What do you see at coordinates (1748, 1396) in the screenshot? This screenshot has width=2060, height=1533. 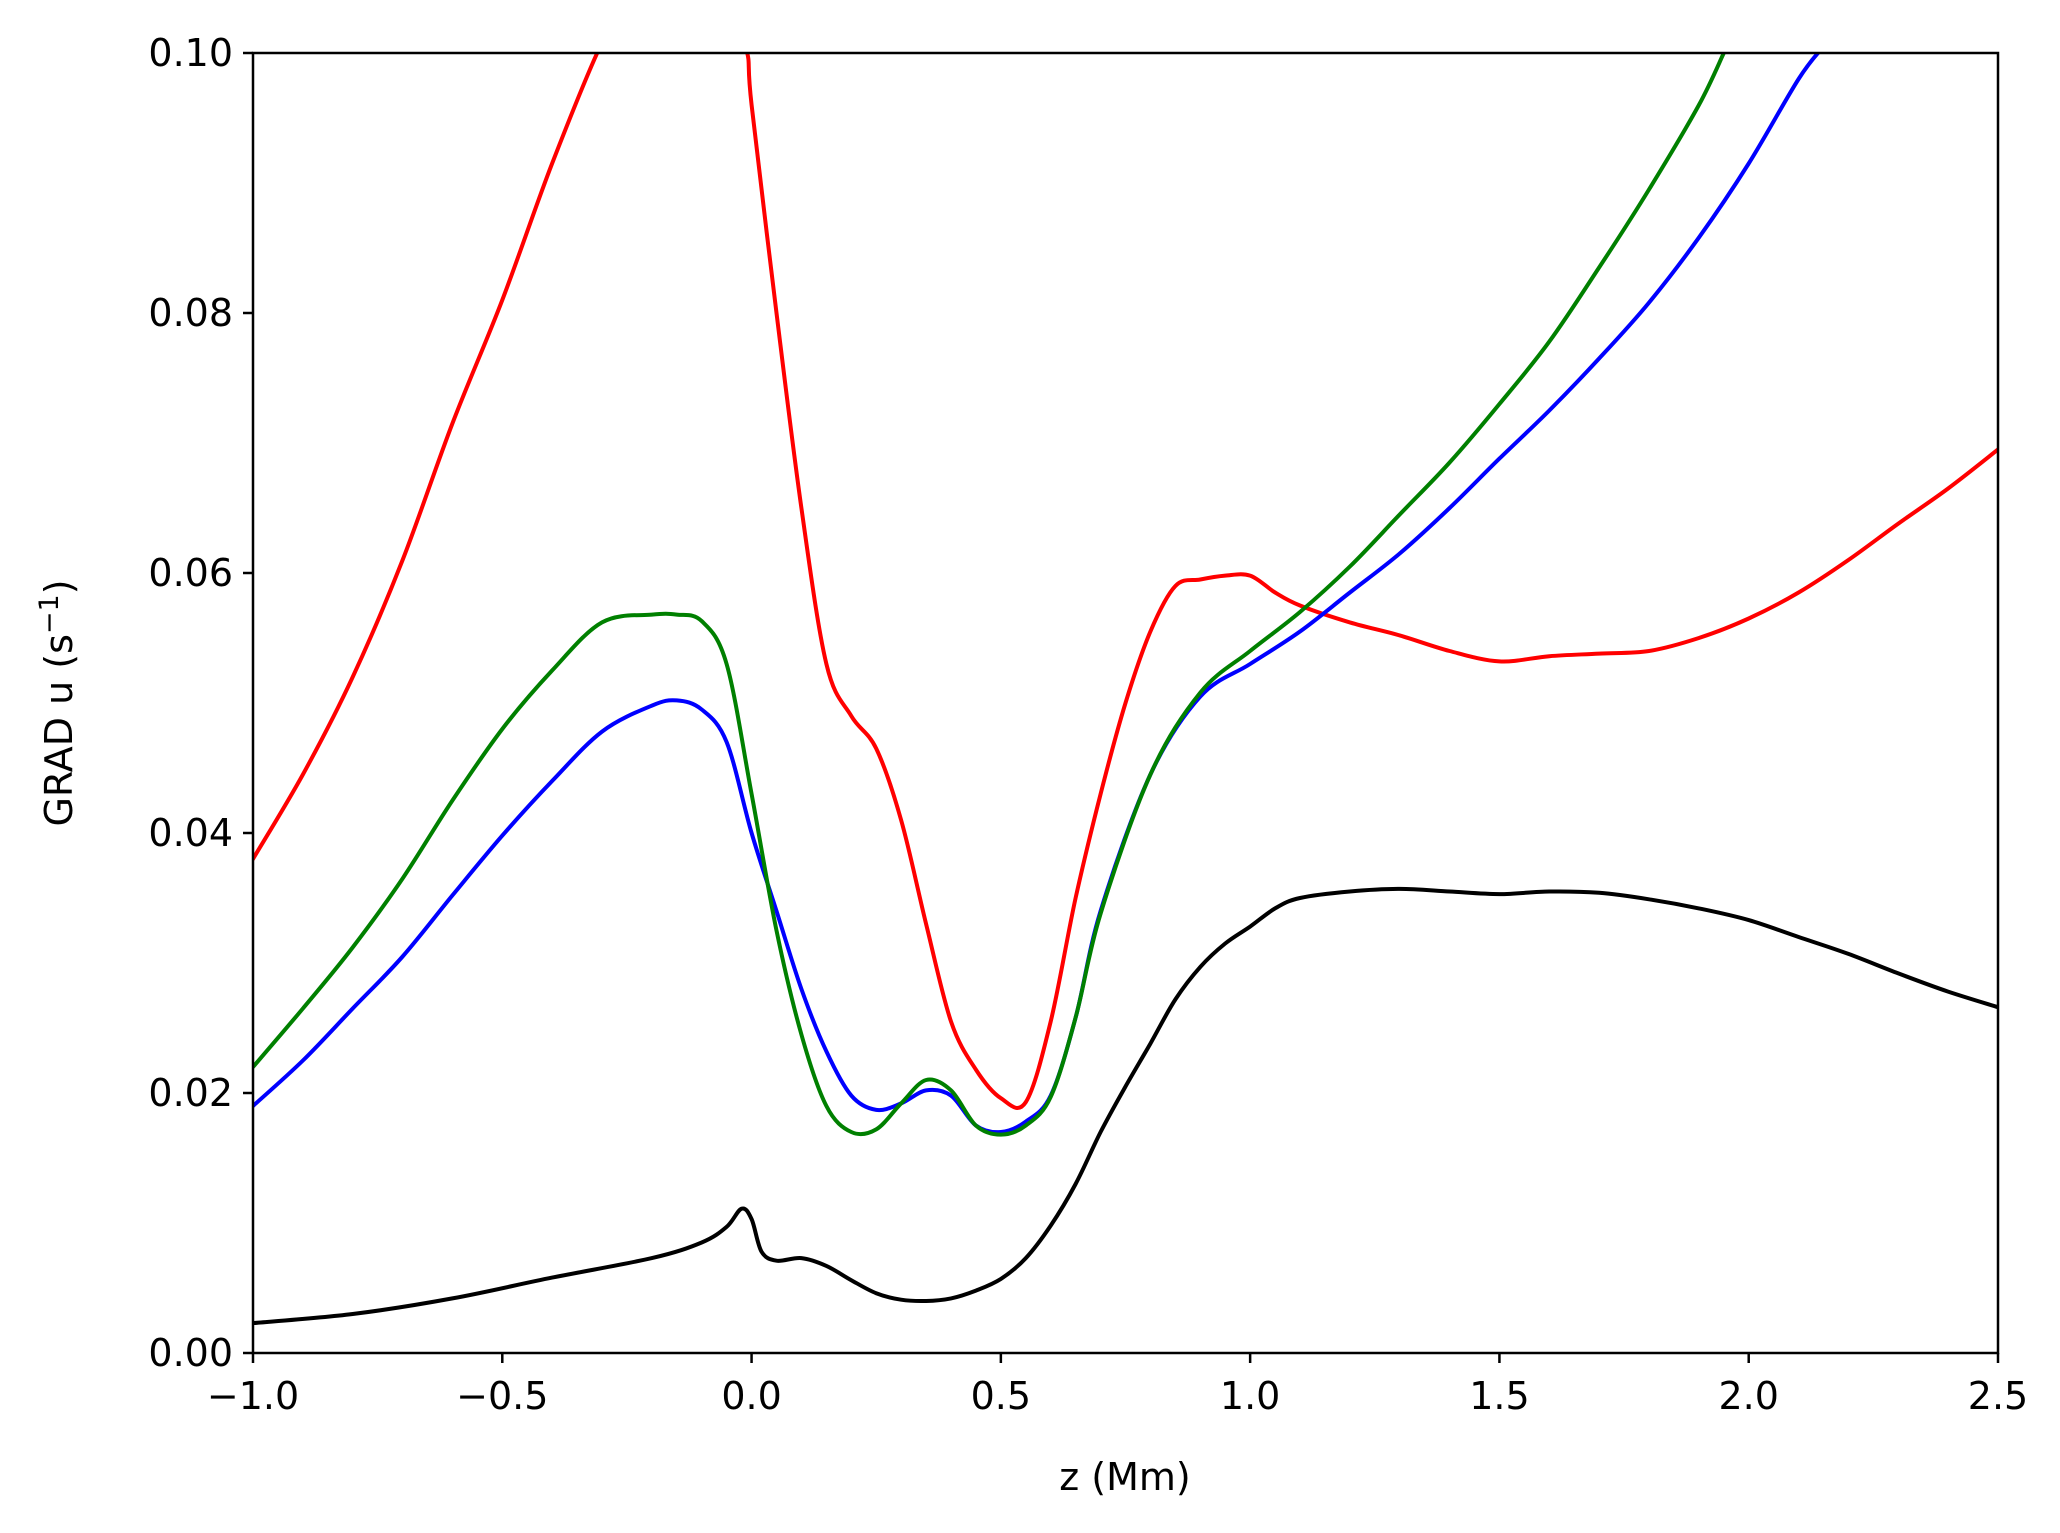 I see `x-tick-label: 2.0` at bounding box center [1748, 1396].